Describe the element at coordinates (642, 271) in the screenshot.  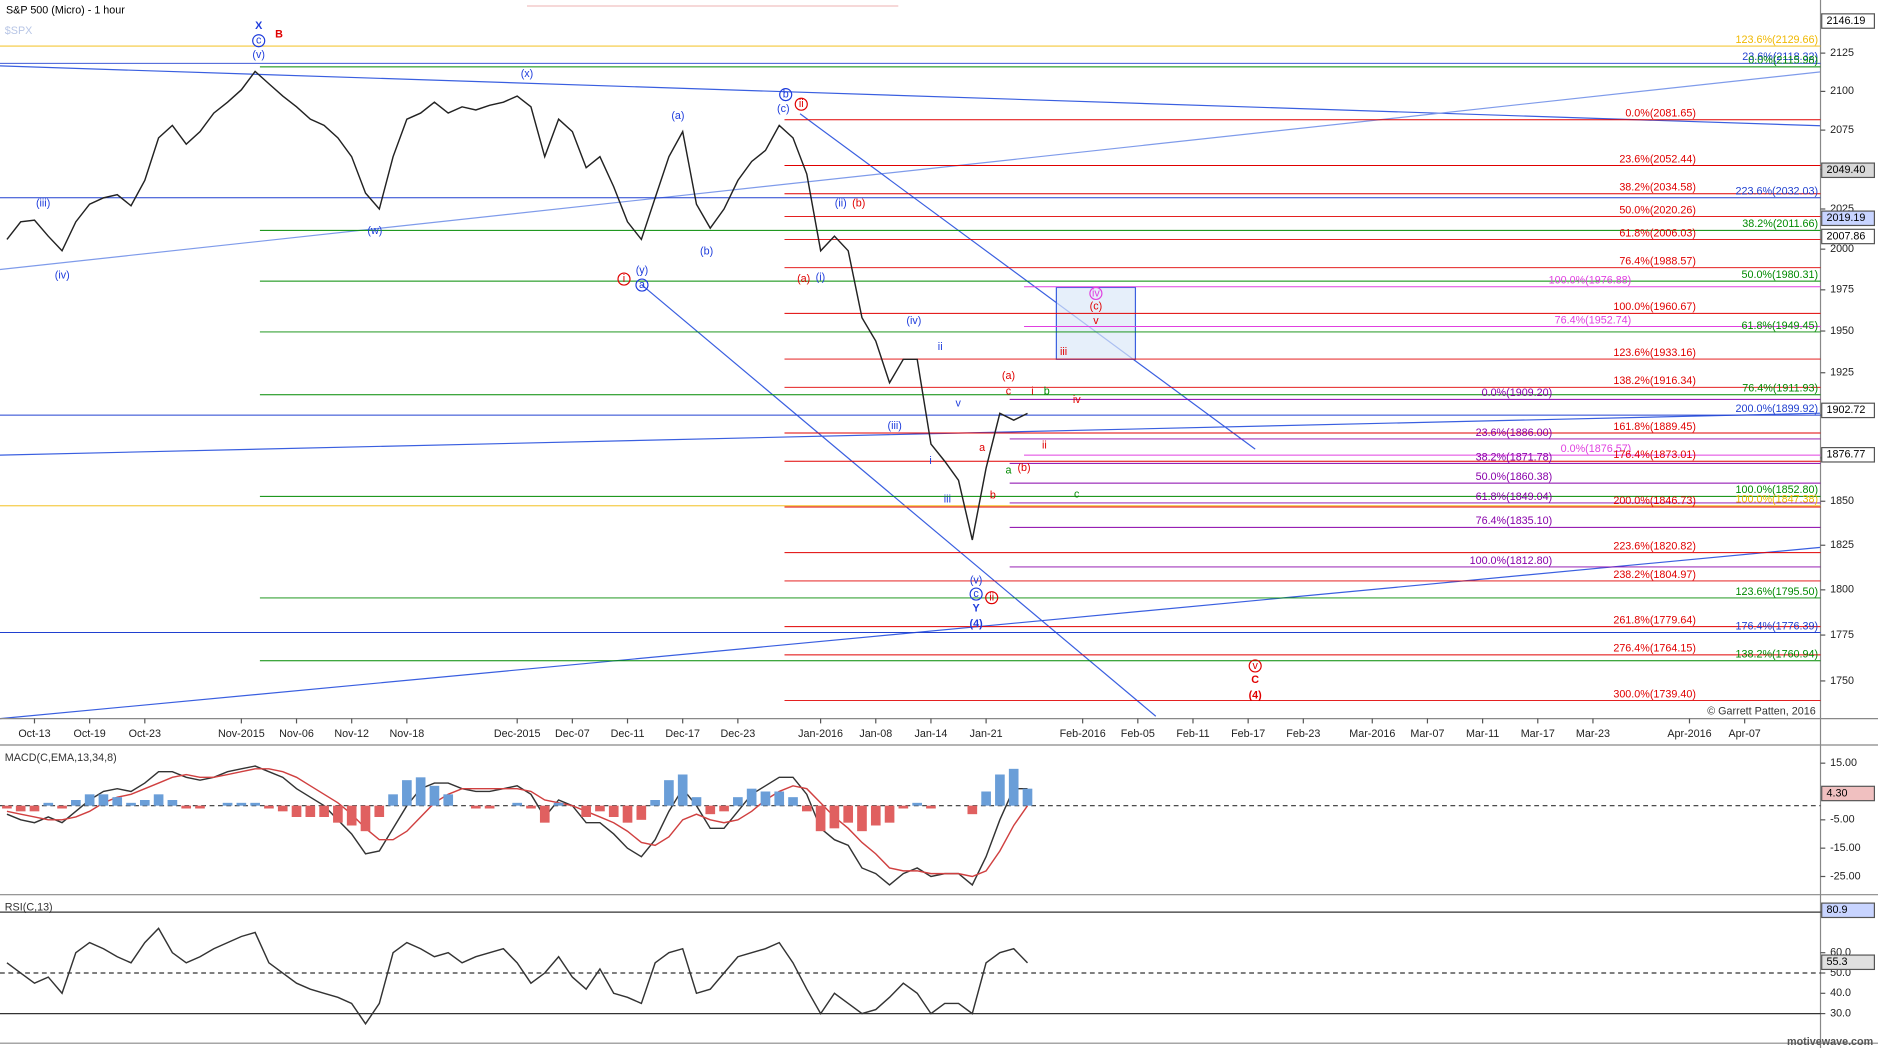
I see `wave-label: (y)` at that location.